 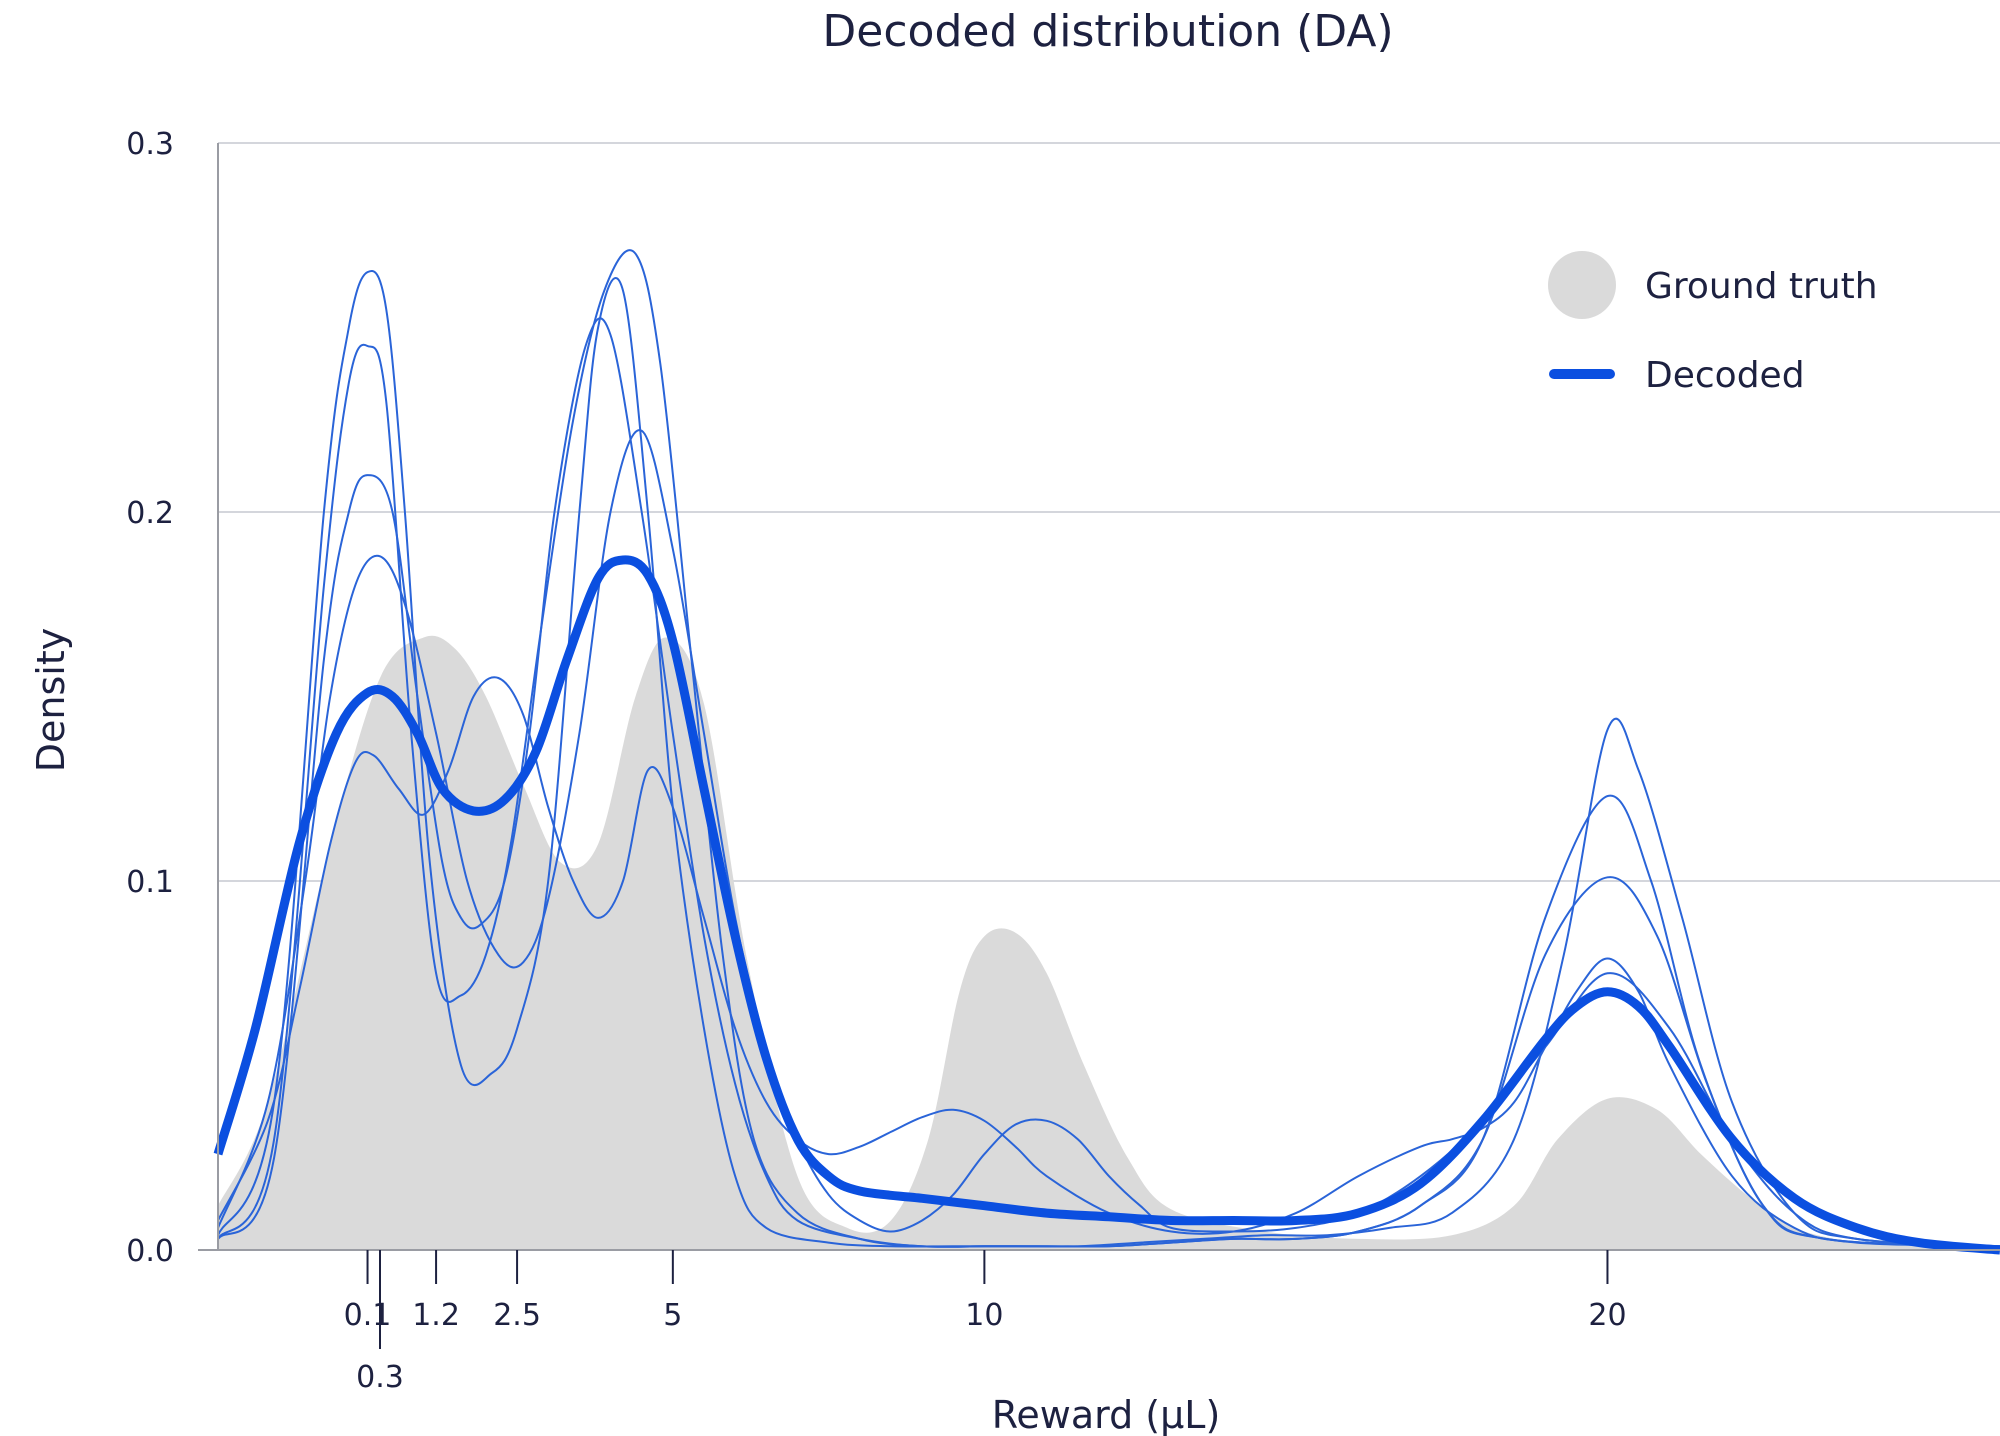 What do you see at coordinates (1607, 1315) in the screenshot?
I see `x-tick-label-6: 20` at bounding box center [1607, 1315].